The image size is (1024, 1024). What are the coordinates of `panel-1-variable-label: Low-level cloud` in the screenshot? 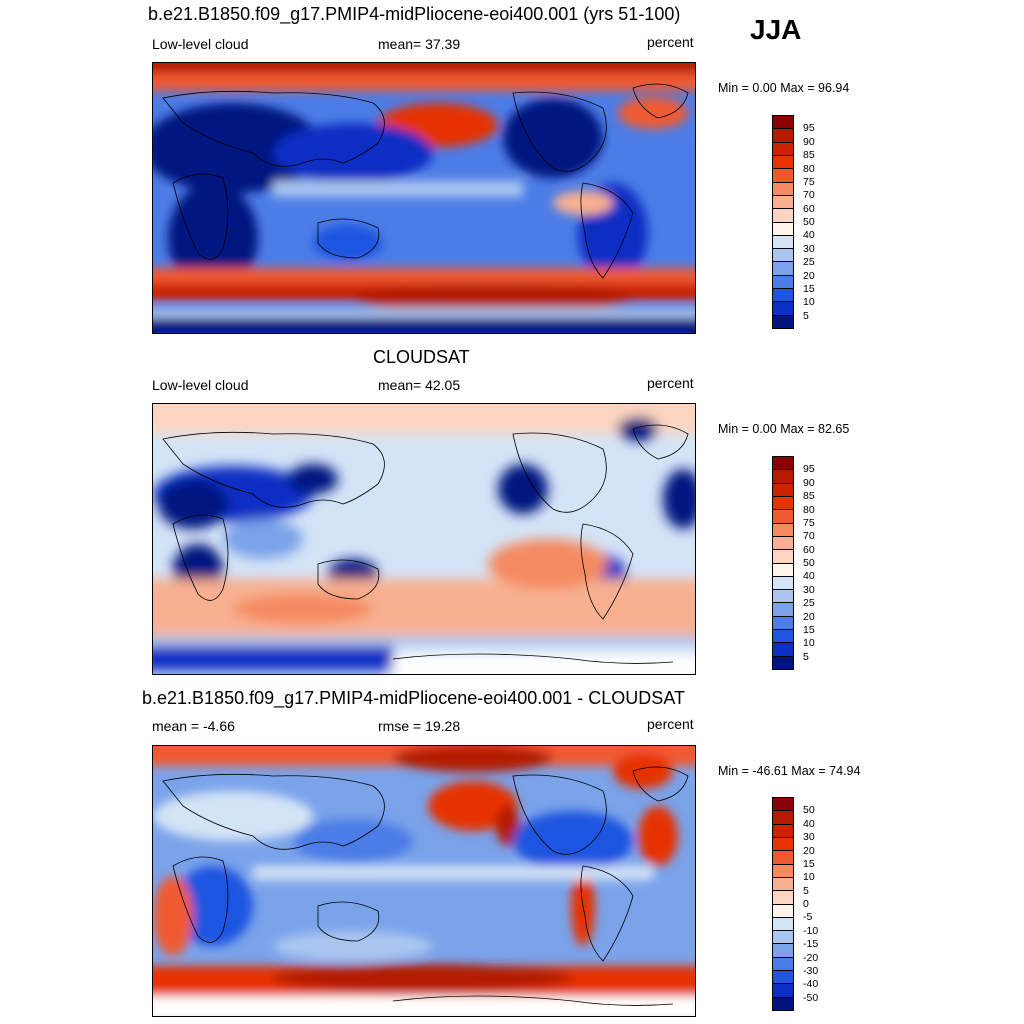 It's located at (200, 44).